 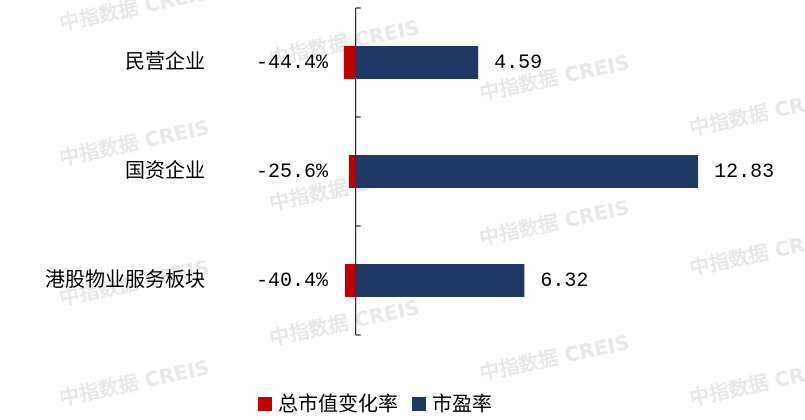 What do you see at coordinates (292, 63) in the screenshot?
I see `data-label: -44.4%` at bounding box center [292, 63].